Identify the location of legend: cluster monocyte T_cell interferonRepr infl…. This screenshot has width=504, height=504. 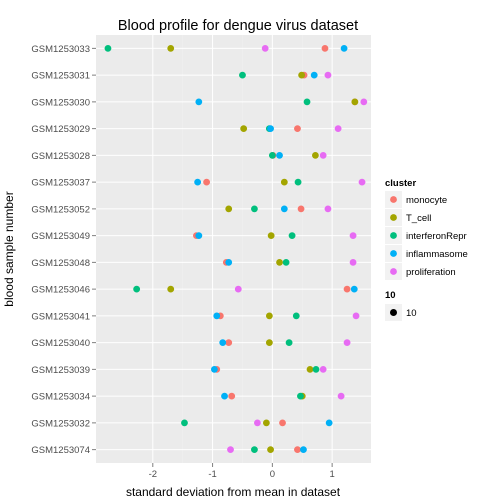
(426, 249).